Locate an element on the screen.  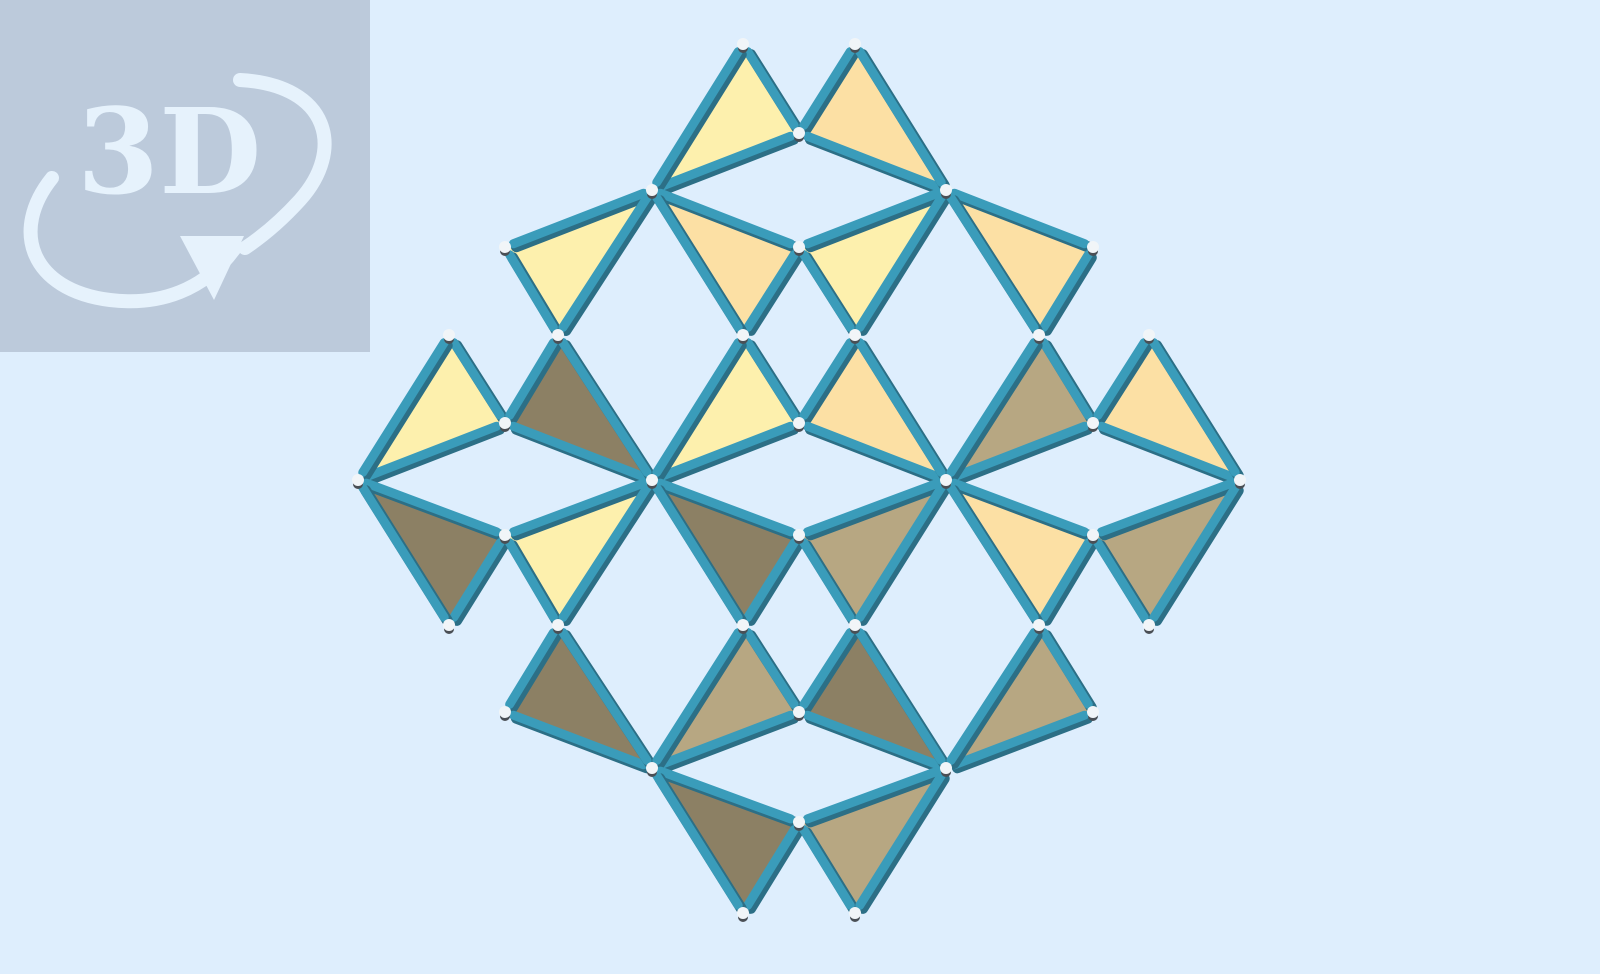
badge-label: 3D is located at coordinates (169, 151).